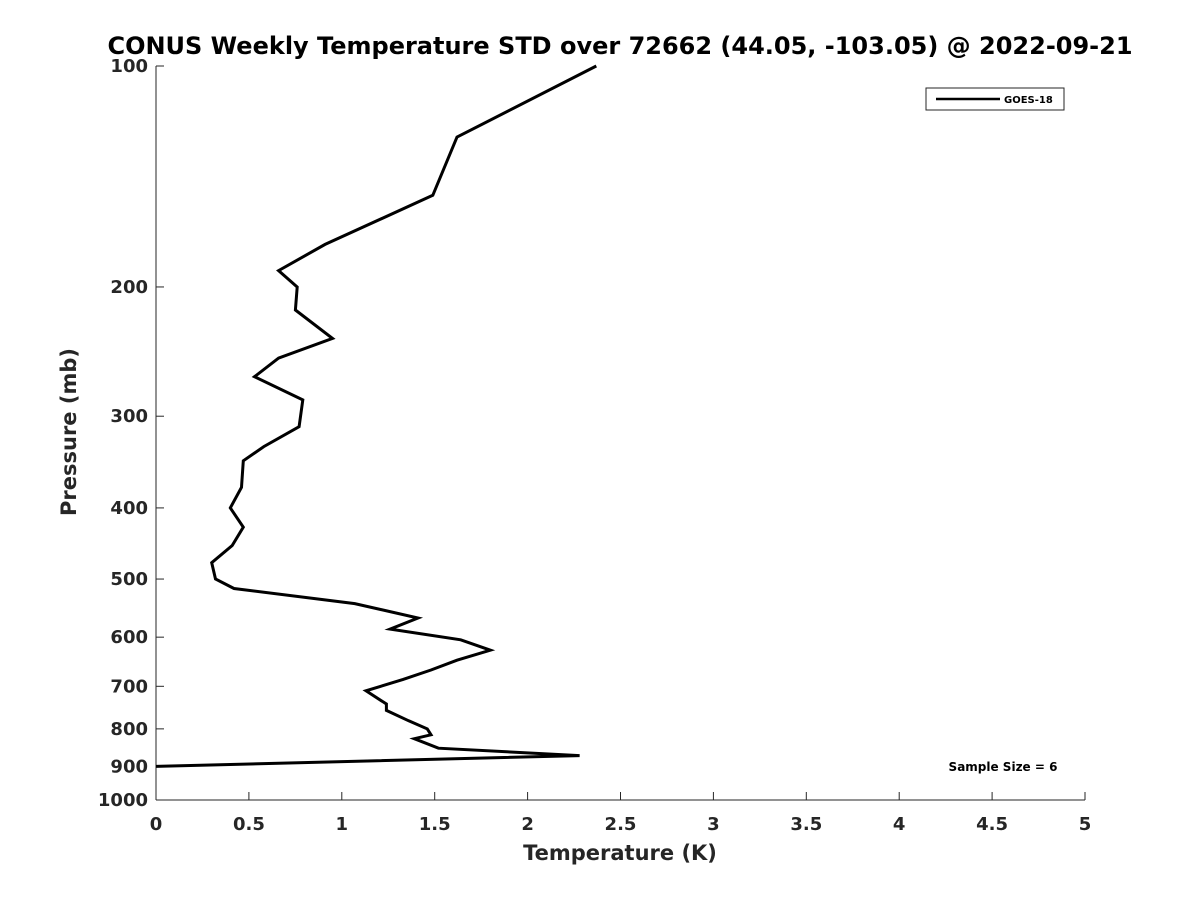  Describe the element at coordinates (156, 824) in the screenshot. I see `x-tick-label: 0` at that location.